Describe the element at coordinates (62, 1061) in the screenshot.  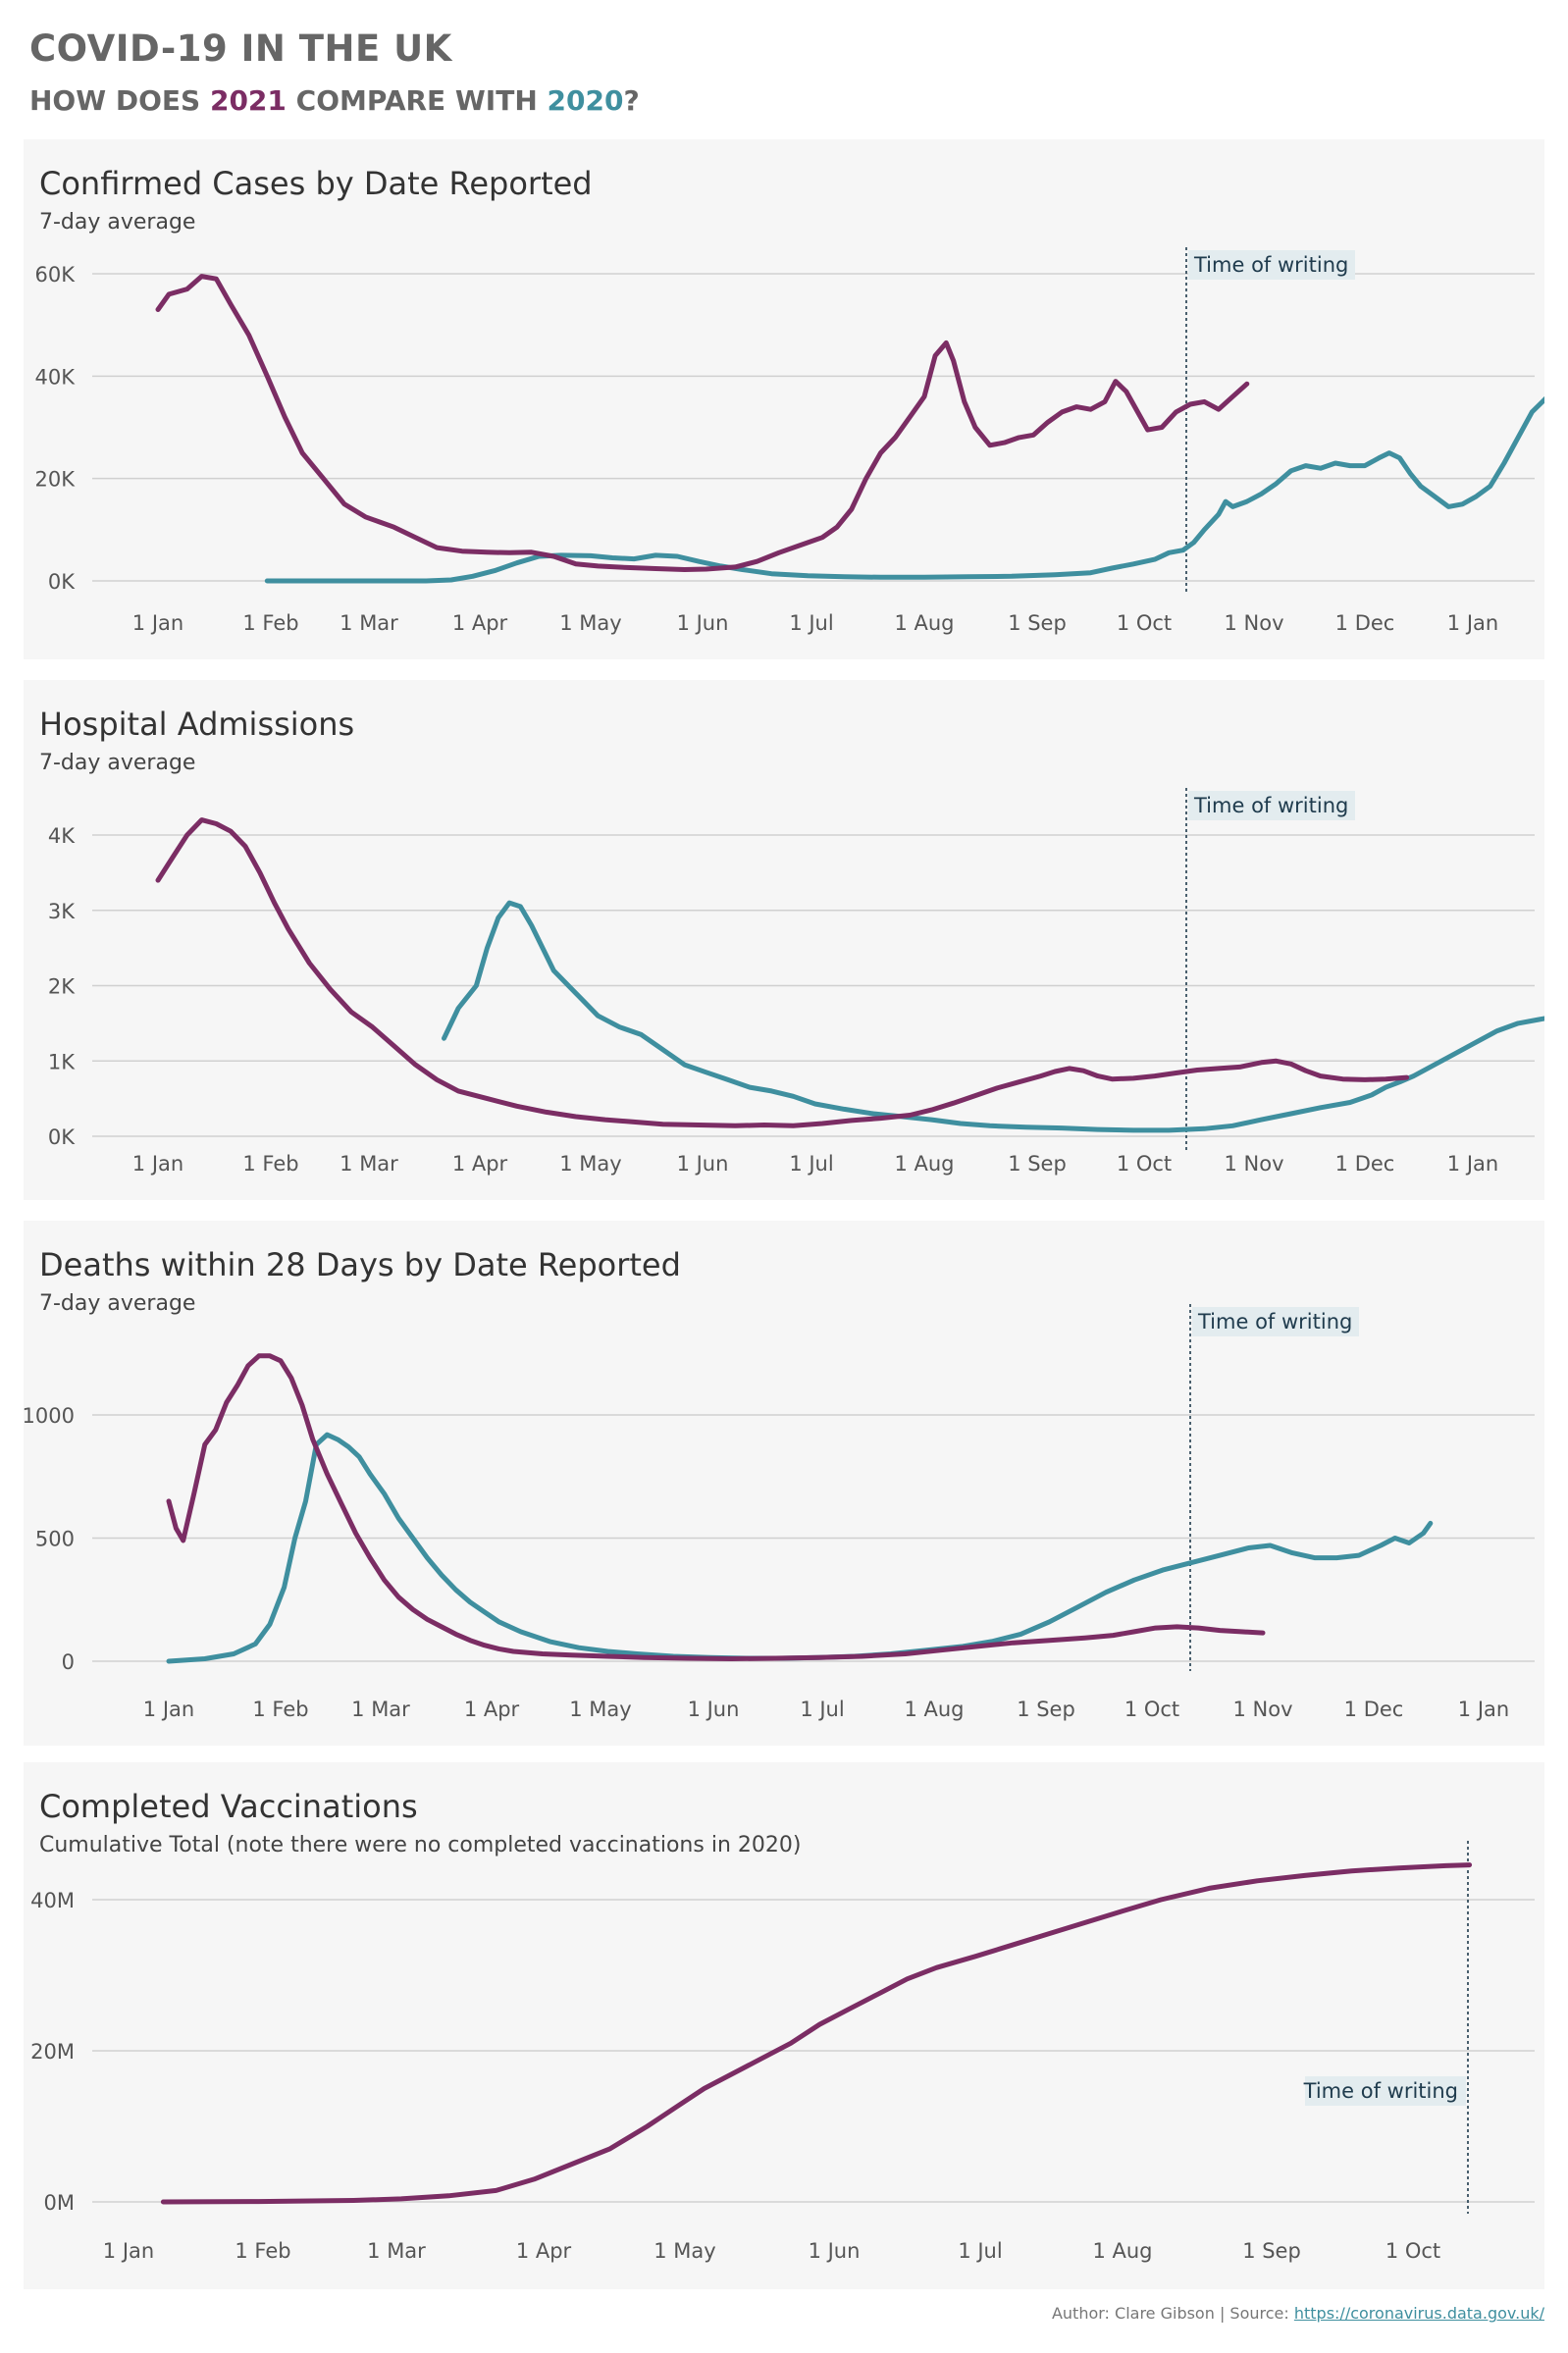
I see `y-tick-label: 1K` at that location.